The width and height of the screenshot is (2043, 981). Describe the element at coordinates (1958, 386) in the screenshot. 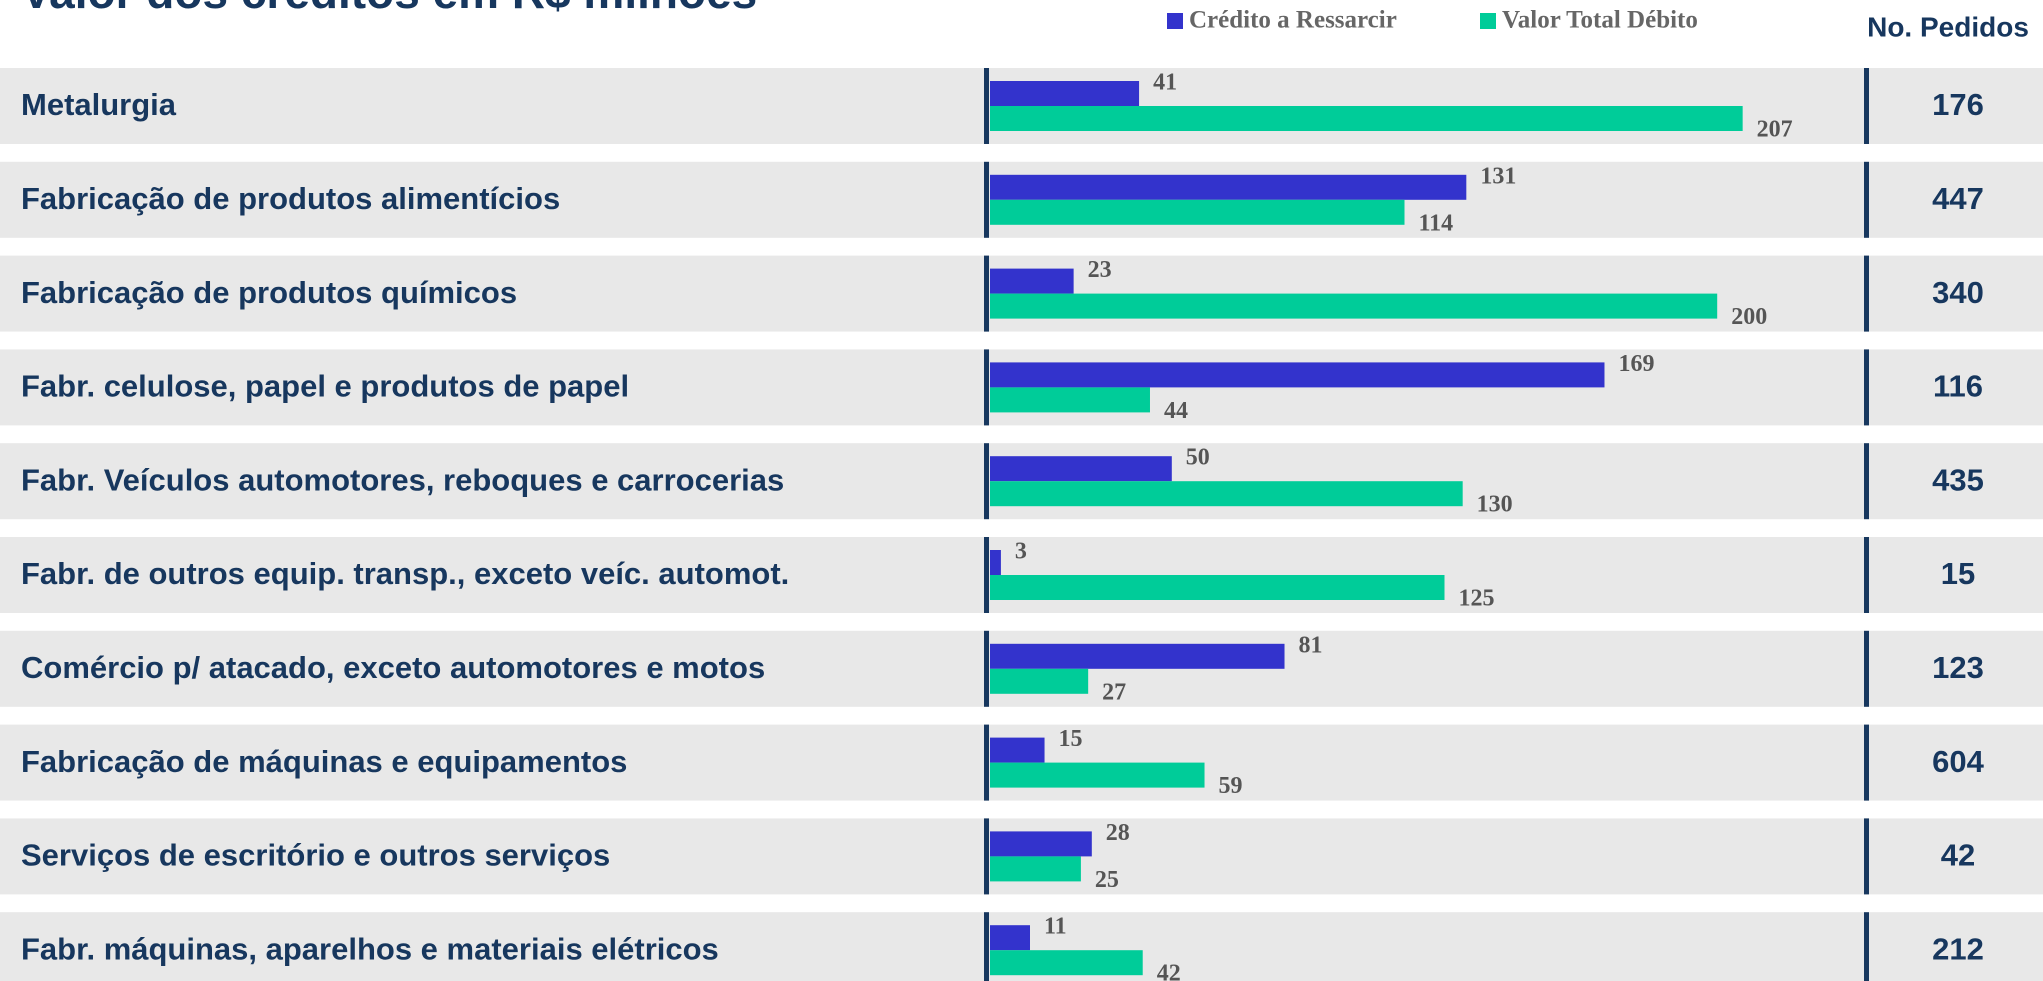

I see `orders-value: 116` at that location.